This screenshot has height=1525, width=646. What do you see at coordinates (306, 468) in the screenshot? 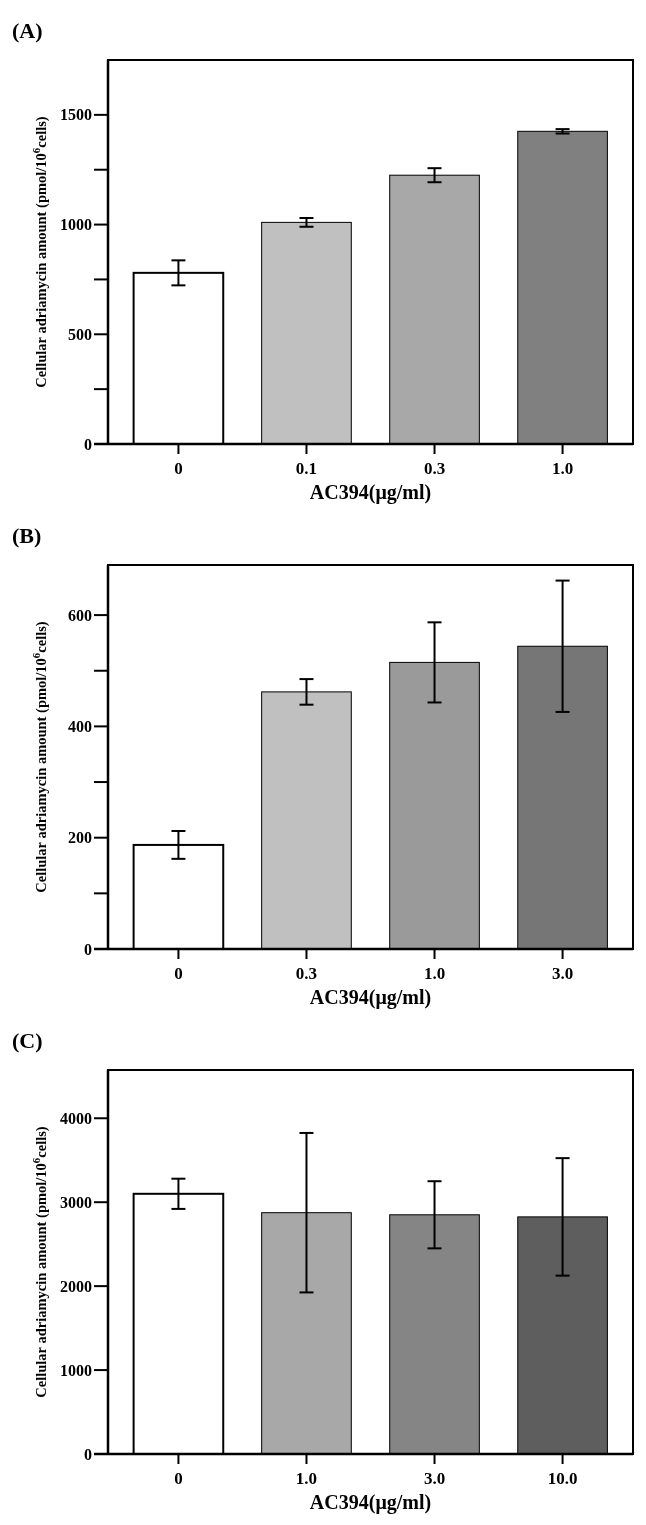
I see `x-tick-label: 0.1` at bounding box center [306, 468].